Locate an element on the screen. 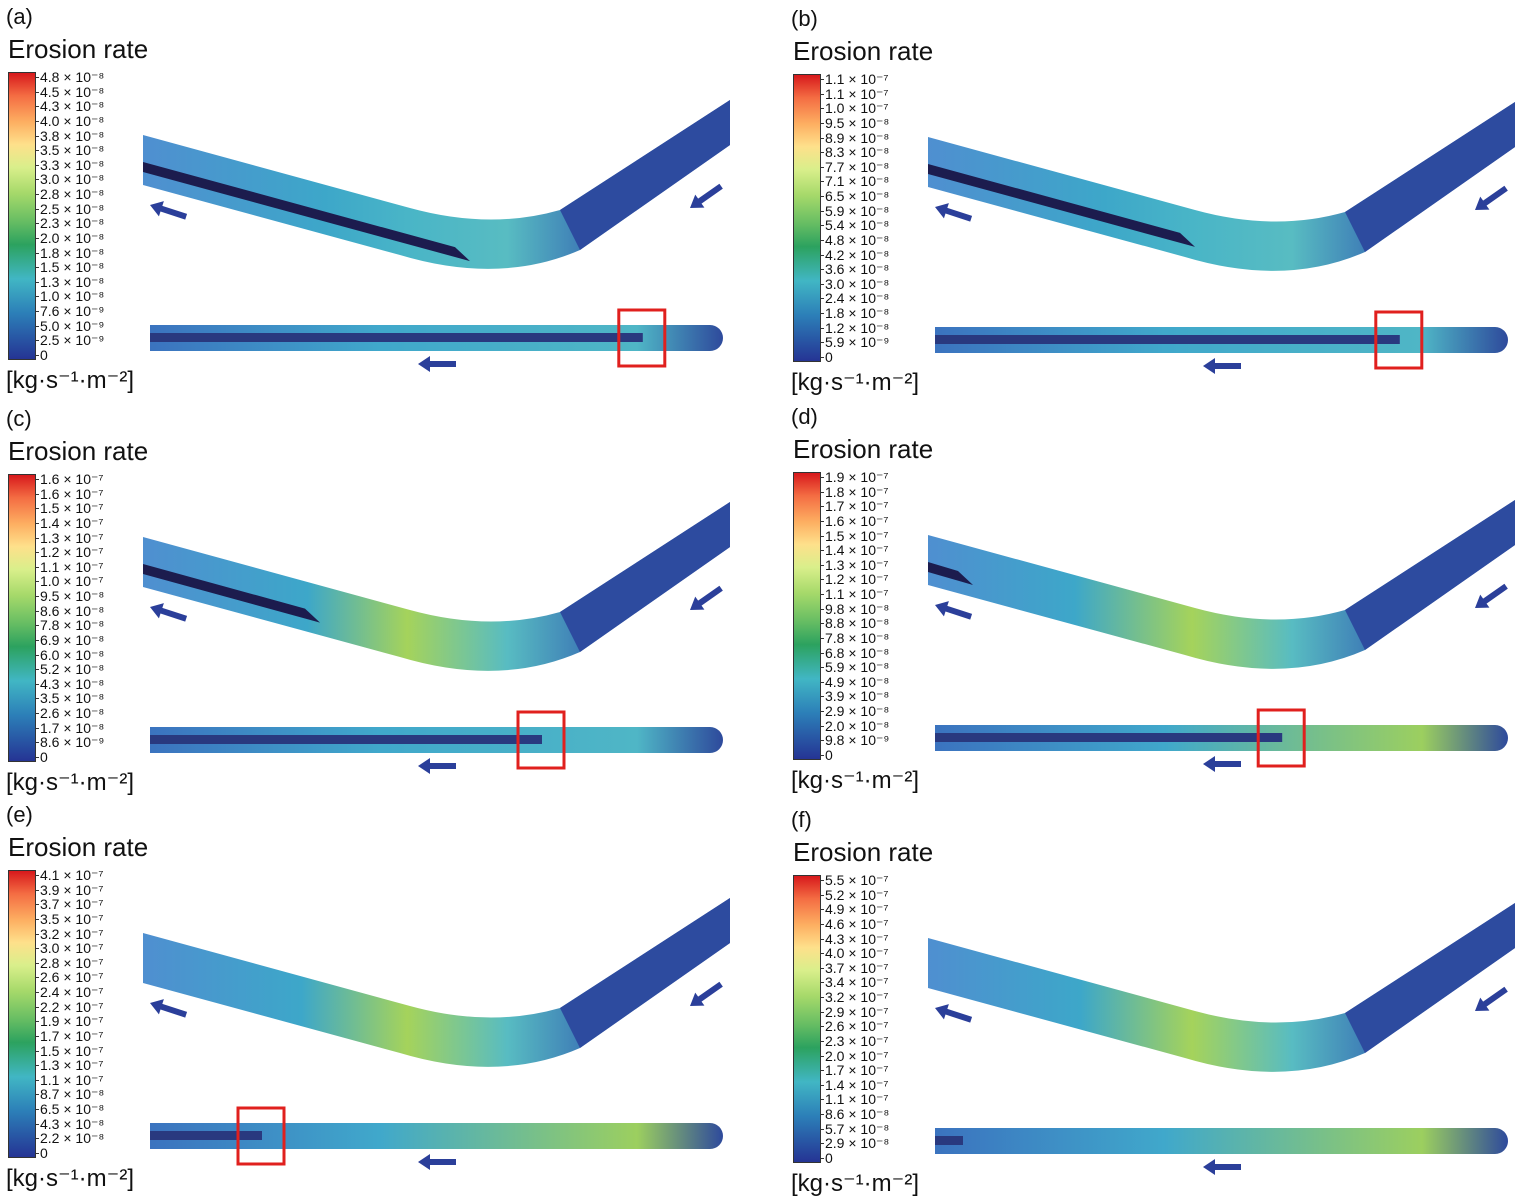  colorbar-tick-label: 3.0 × 10⁻⁸ is located at coordinates (854, 283).